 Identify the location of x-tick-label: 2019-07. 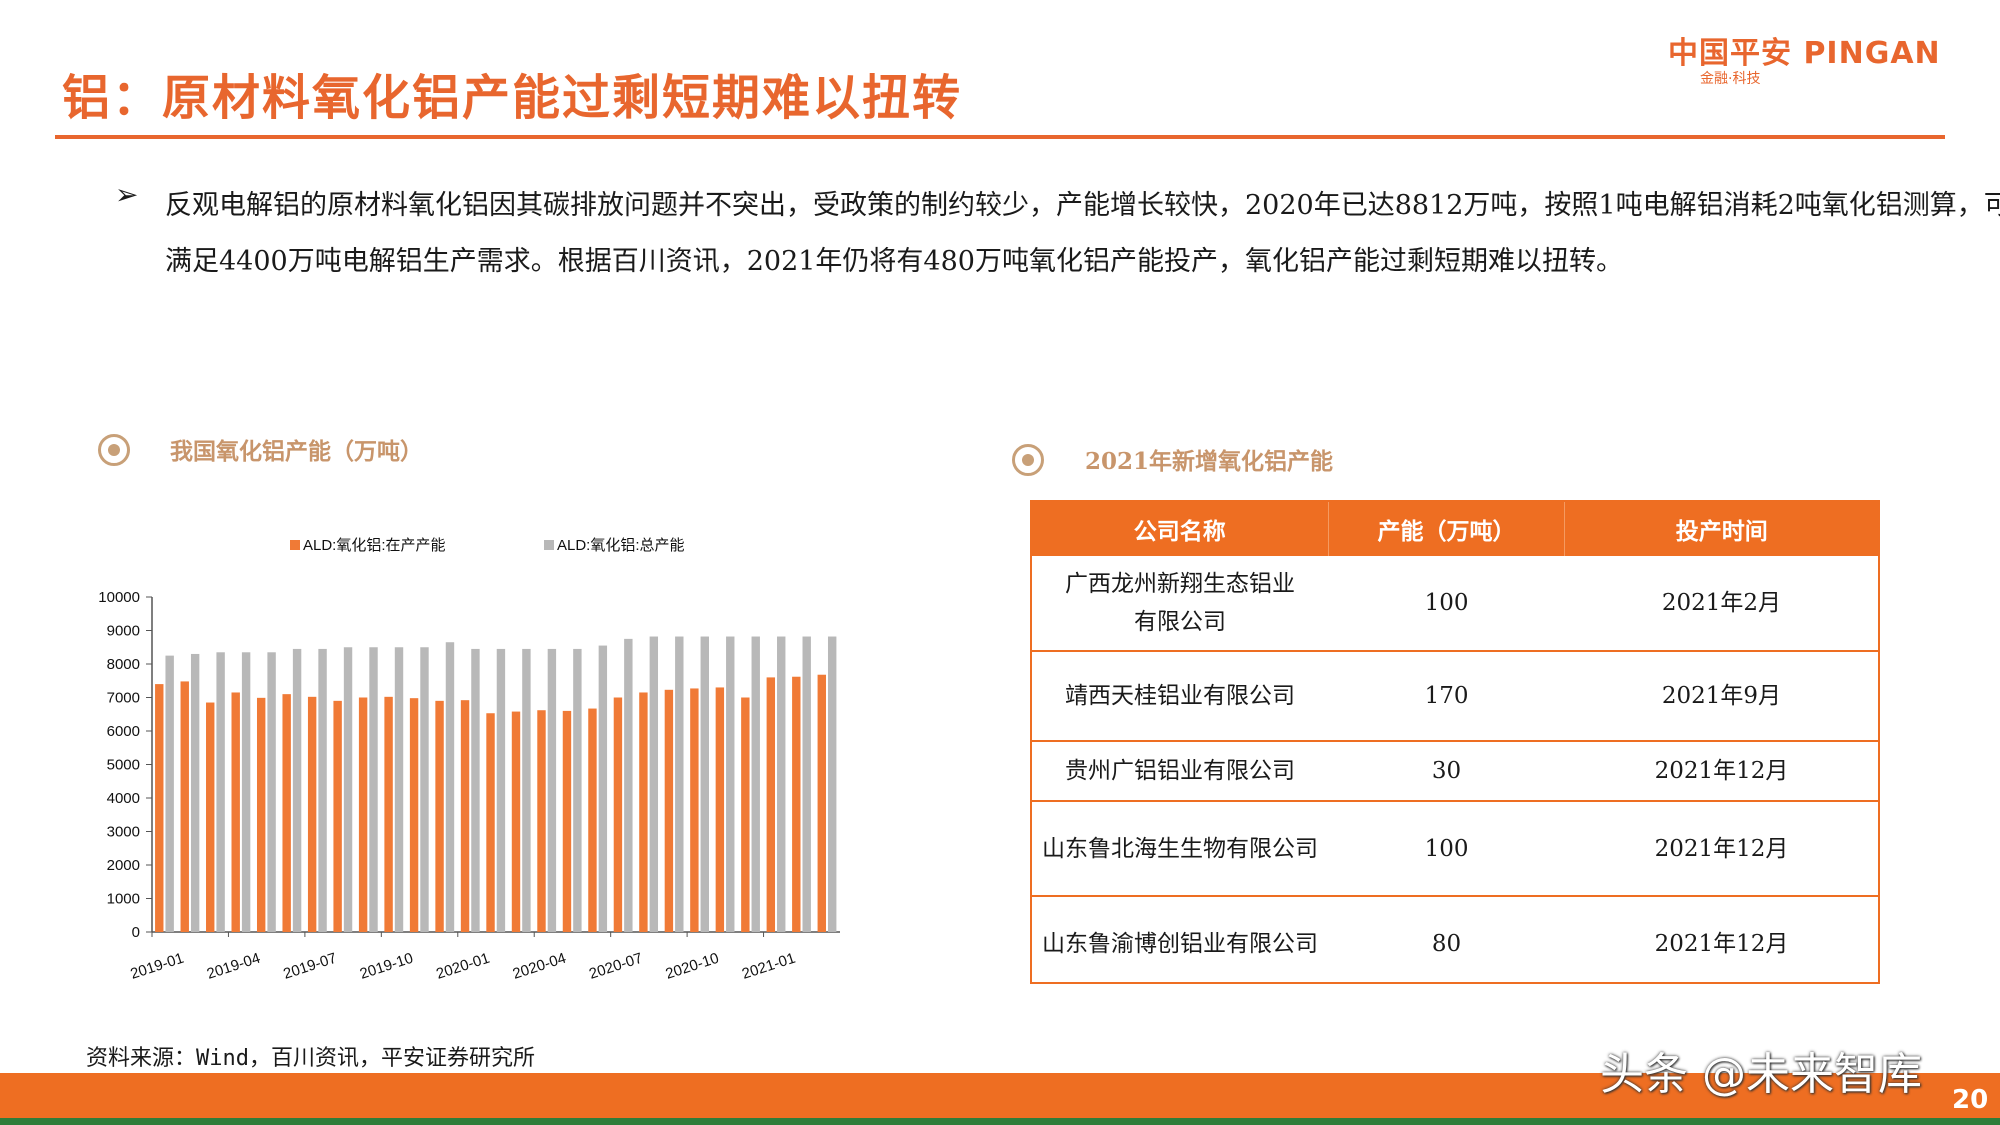
(310, 966).